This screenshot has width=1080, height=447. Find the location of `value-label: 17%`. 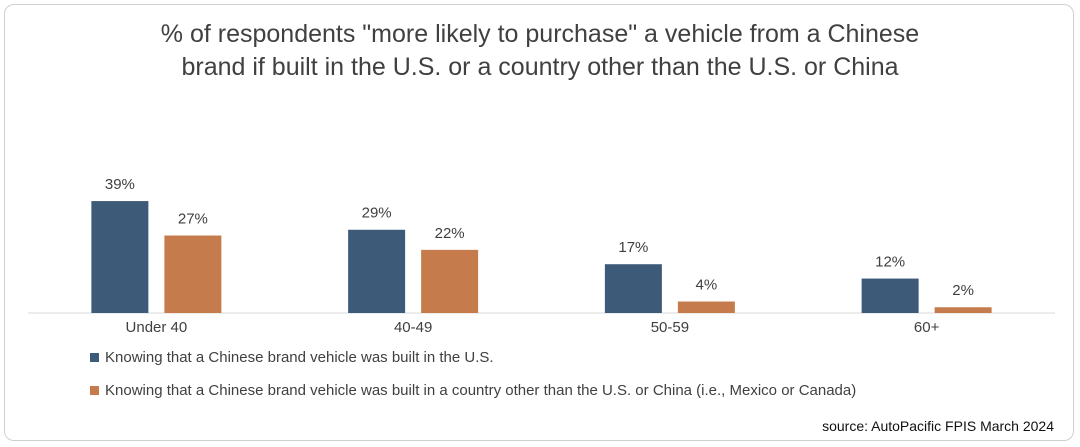

value-label: 17% is located at coordinates (633, 247).